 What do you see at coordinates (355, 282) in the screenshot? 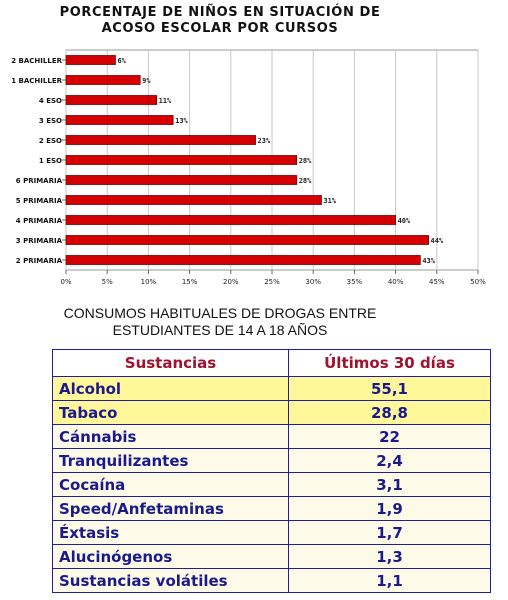
I see `x-tick-label: 35%` at bounding box center [355, 282].